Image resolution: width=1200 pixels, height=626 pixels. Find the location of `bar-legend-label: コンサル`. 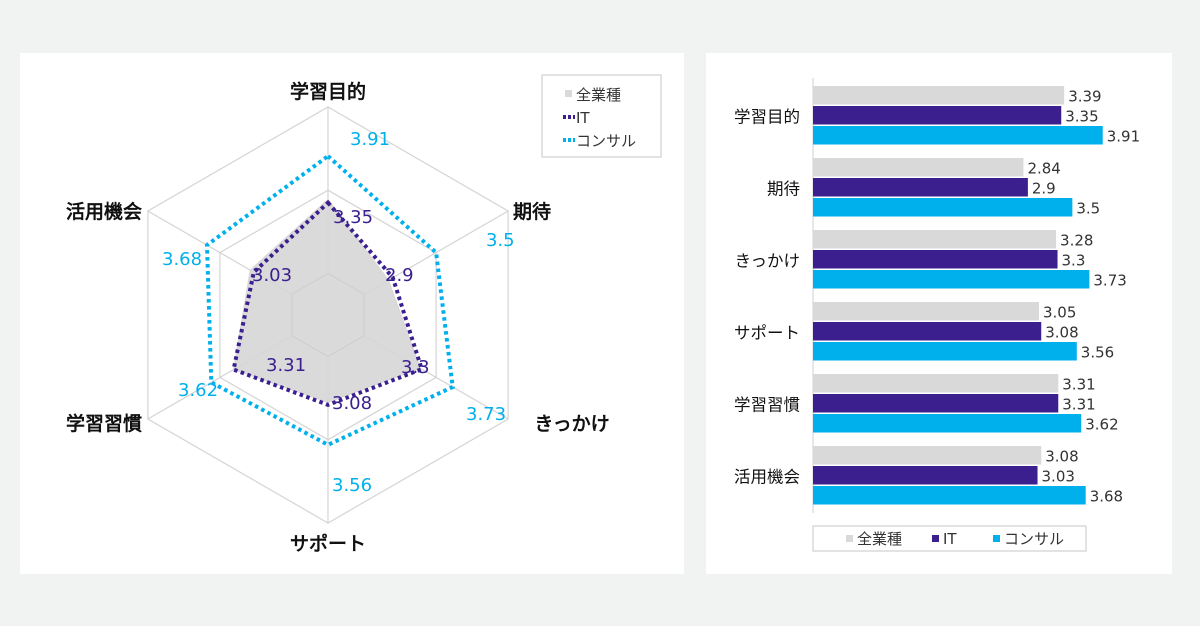

bar-legend-label: コンサル is located at coordinates (1034, 539).